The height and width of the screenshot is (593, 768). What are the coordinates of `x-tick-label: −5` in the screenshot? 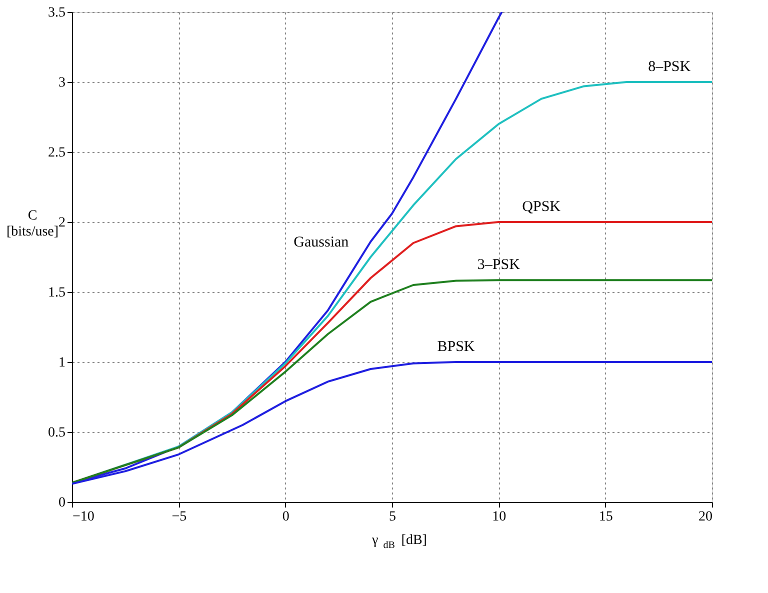 It's located at (179, 517).